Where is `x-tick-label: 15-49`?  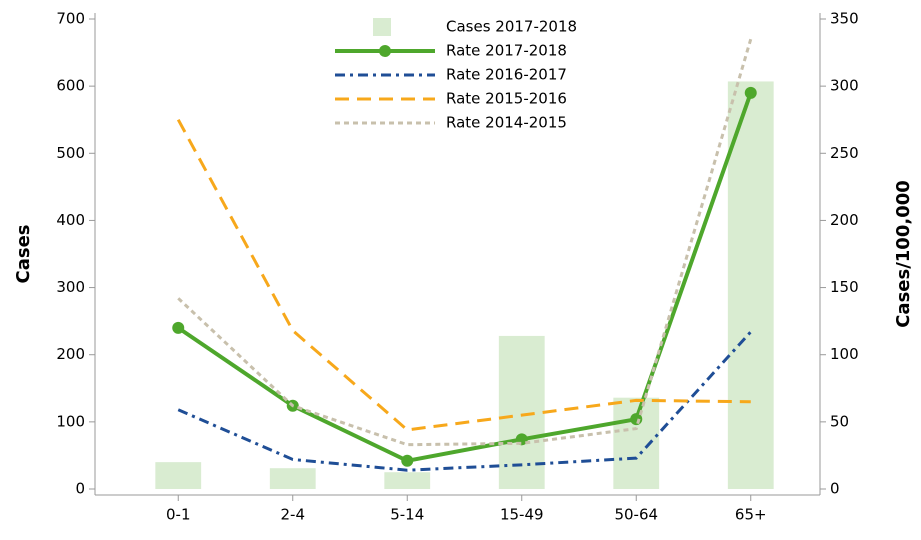 x-tick-label: 15-49 is located at coordinates (522, 515).